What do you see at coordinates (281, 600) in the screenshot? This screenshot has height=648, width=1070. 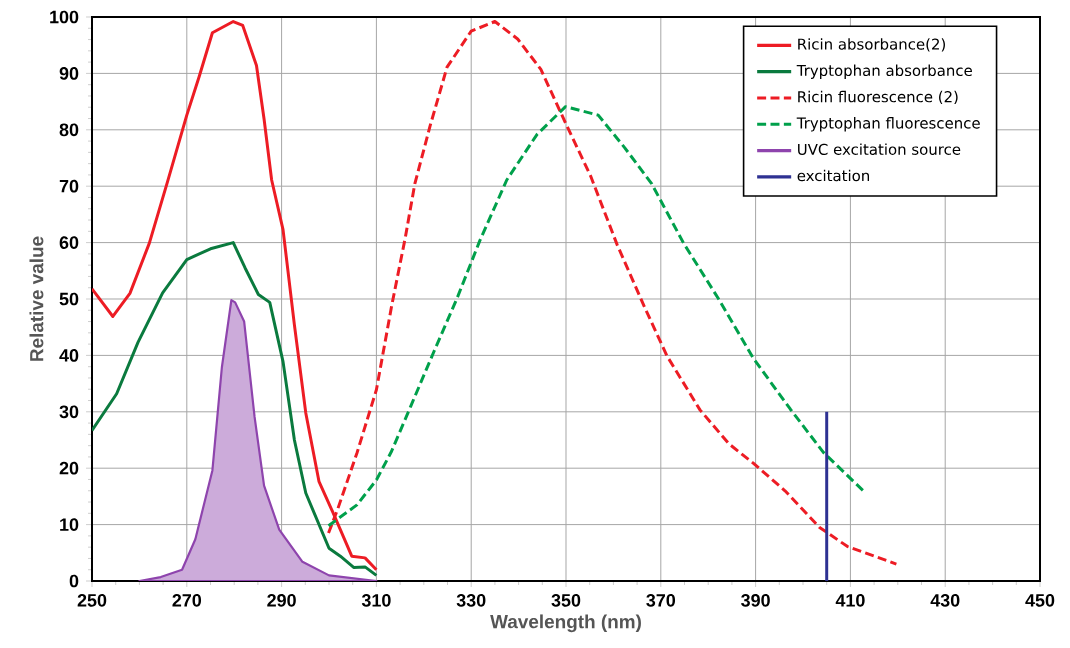 I see `x-tick-label: 290` at bounding box center [281, 600].